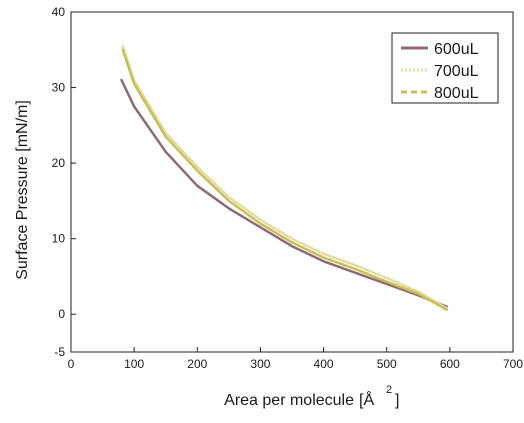 This screenshot has width=524, height=423. What do you see at coordinates (59, 88) in the screenshot?
I see `y-tick-label: 30` at bounding box center [59, 88].